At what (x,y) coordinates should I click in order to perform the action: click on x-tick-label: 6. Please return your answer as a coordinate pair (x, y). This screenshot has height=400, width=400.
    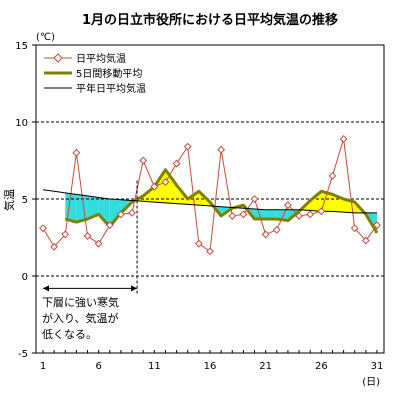
    Looking at the image, I should click on (98, 366).